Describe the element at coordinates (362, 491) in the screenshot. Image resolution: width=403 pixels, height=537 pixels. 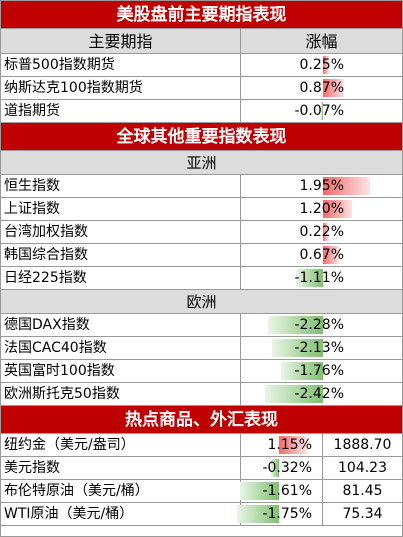
I see `row-price: 81.45` at that location.